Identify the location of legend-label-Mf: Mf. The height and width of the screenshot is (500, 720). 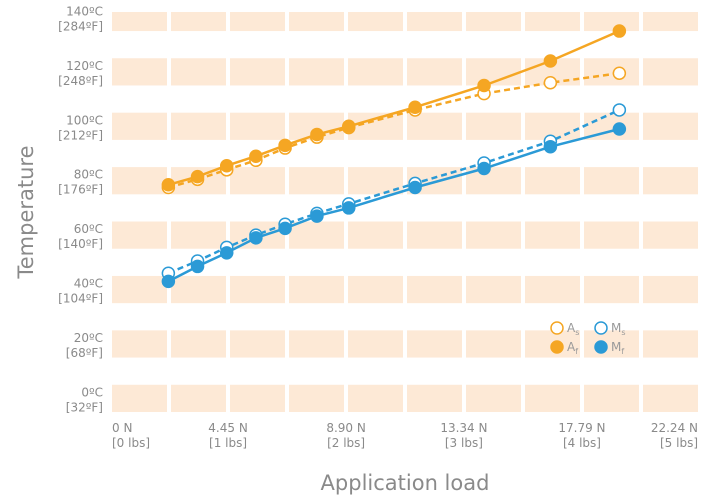
(617, 348).